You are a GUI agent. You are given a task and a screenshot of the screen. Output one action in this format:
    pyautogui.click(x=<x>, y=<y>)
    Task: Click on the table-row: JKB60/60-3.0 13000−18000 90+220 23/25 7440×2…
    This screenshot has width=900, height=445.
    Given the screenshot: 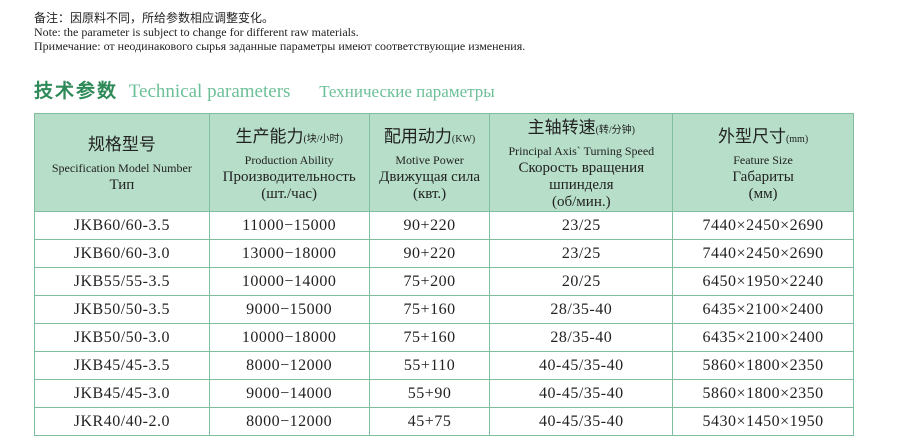 What is the action you would take?
    pyautogui.click(x=444, y=253)
    